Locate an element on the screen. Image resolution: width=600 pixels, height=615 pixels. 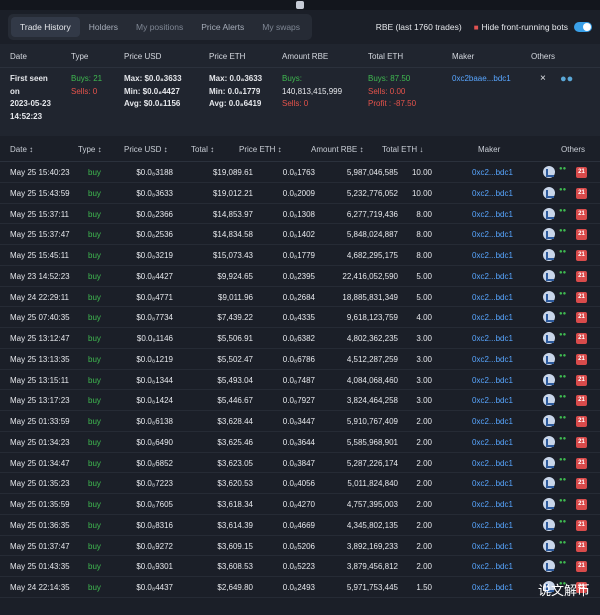
summary-maker: 0xc2baae...bdc1 is located at coordinates (481, 78).